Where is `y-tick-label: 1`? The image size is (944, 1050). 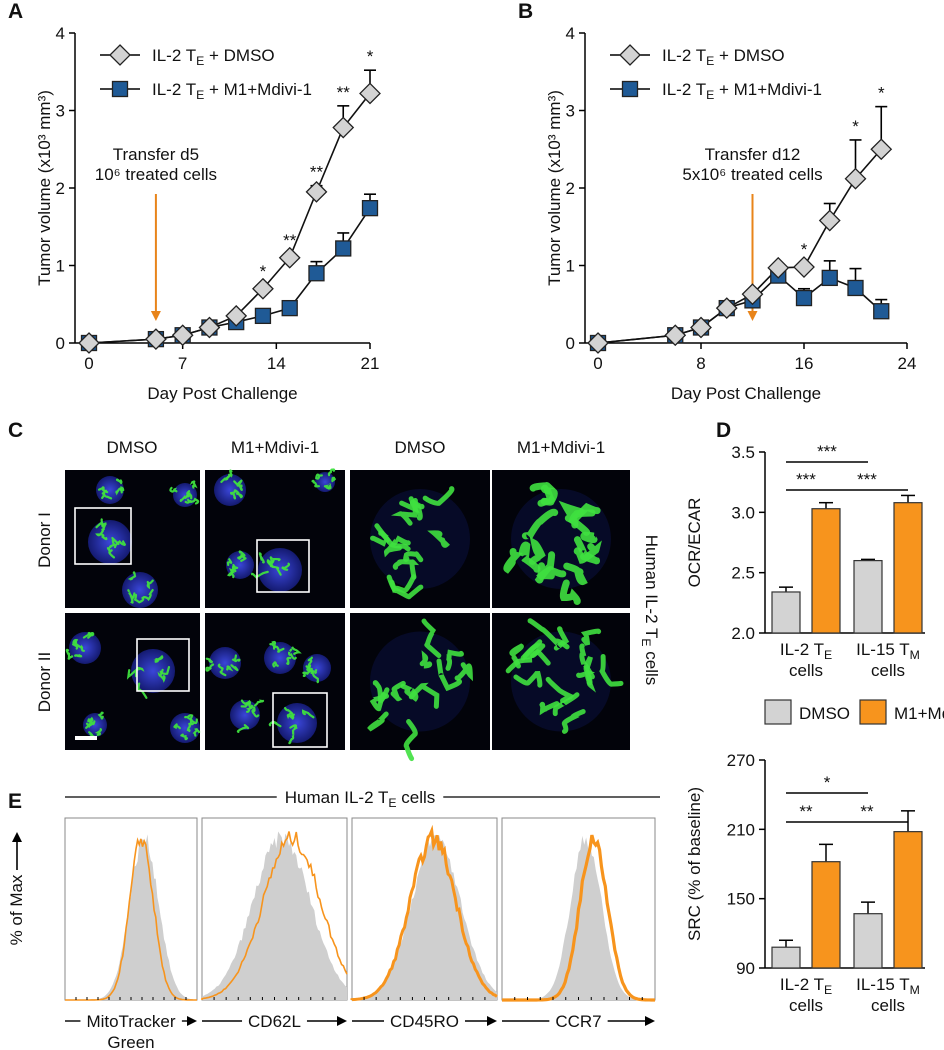 y-tick-label: 1 is located at coordinates (570, 266).